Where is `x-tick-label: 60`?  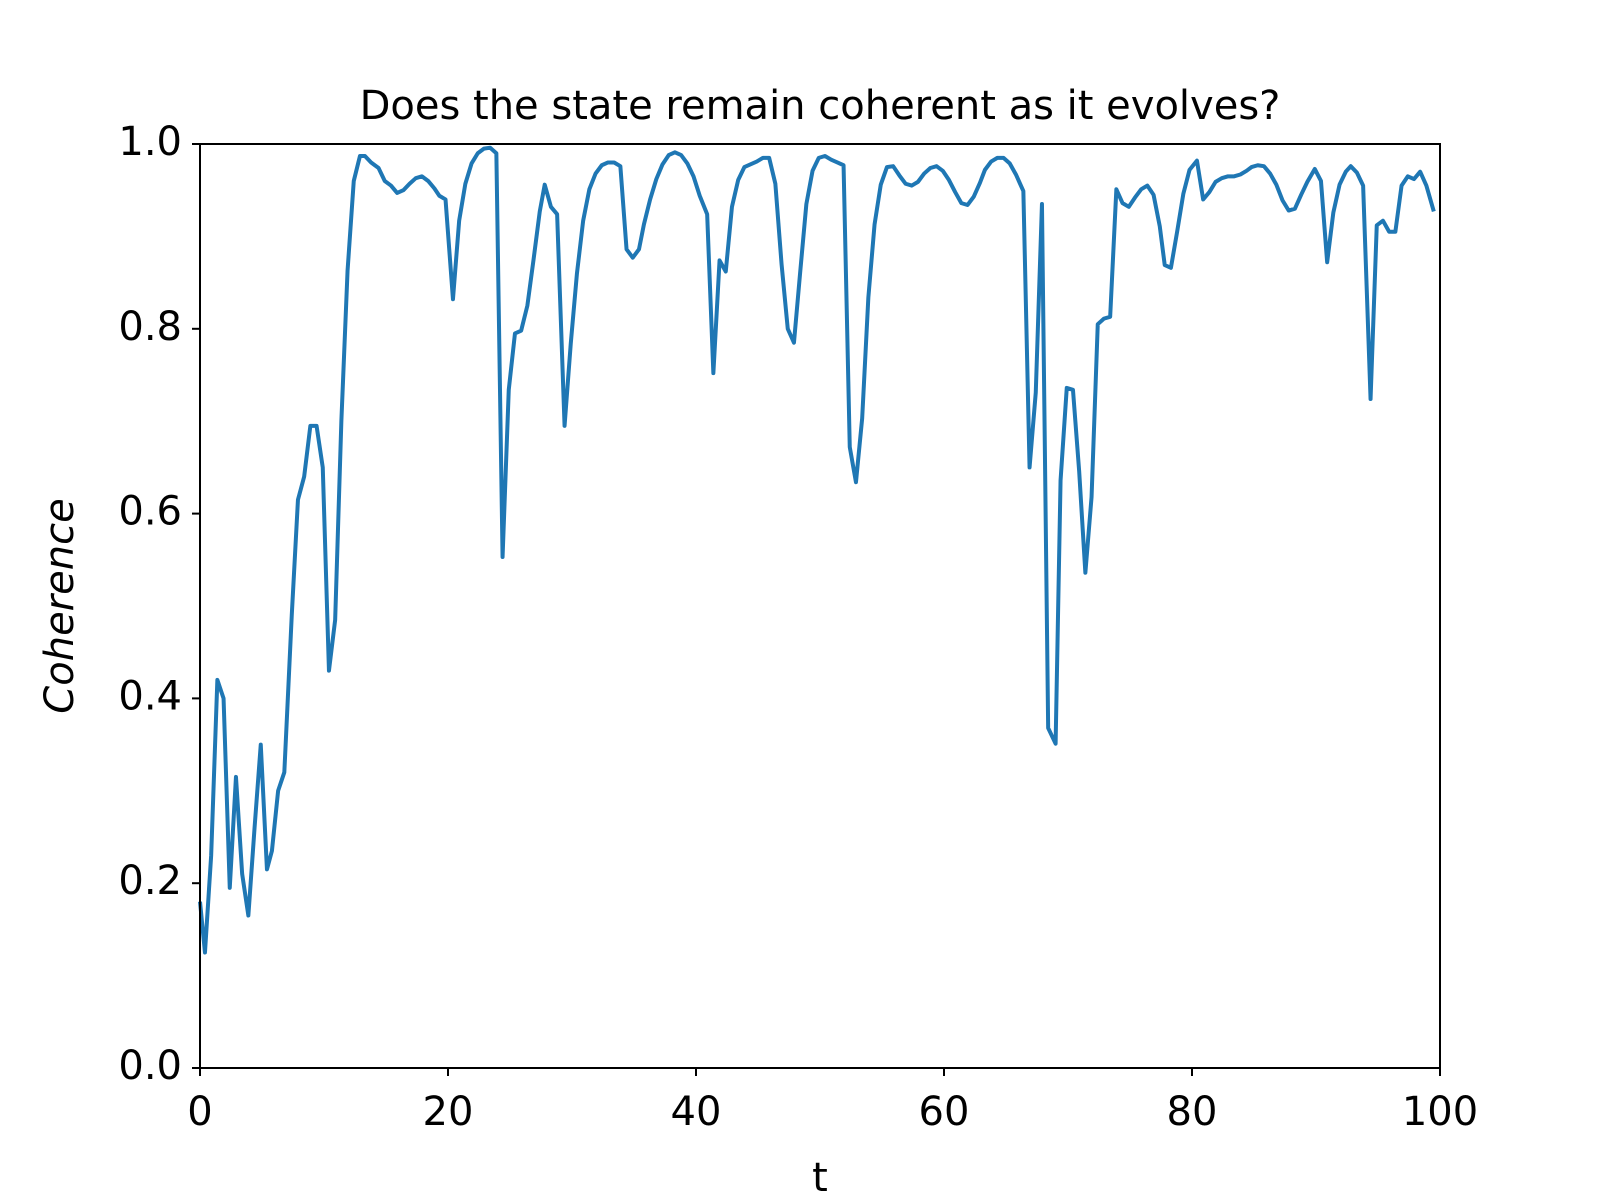
x-tick-label: 60 is located at coordinates (944, 1112).